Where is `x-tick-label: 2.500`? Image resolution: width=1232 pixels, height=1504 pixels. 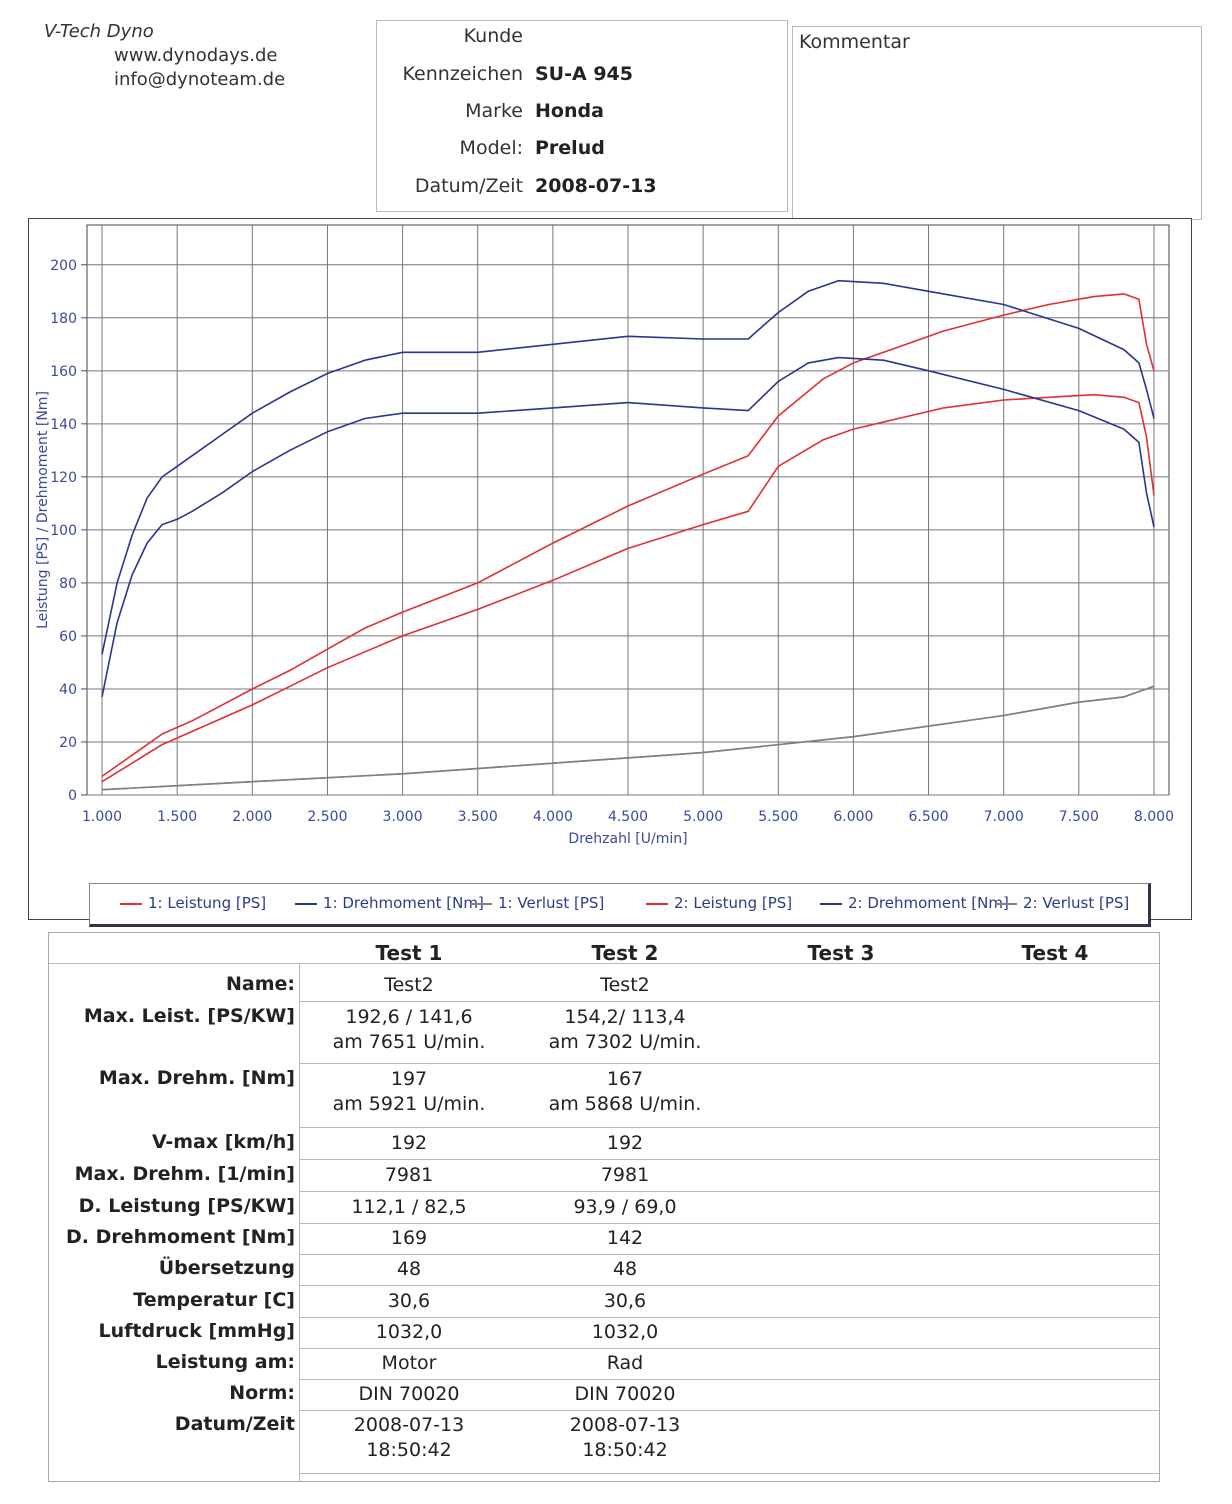 x-tick-label: 2.500 is located at coordinates (327, 817).